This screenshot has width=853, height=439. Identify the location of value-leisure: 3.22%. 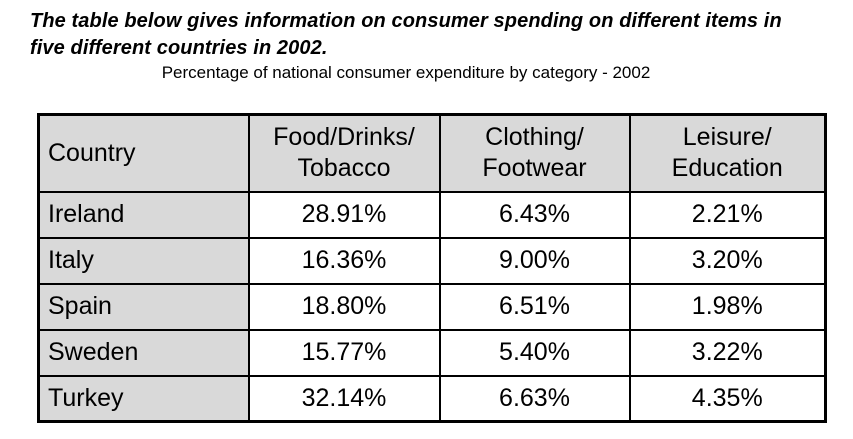
(727, 352).